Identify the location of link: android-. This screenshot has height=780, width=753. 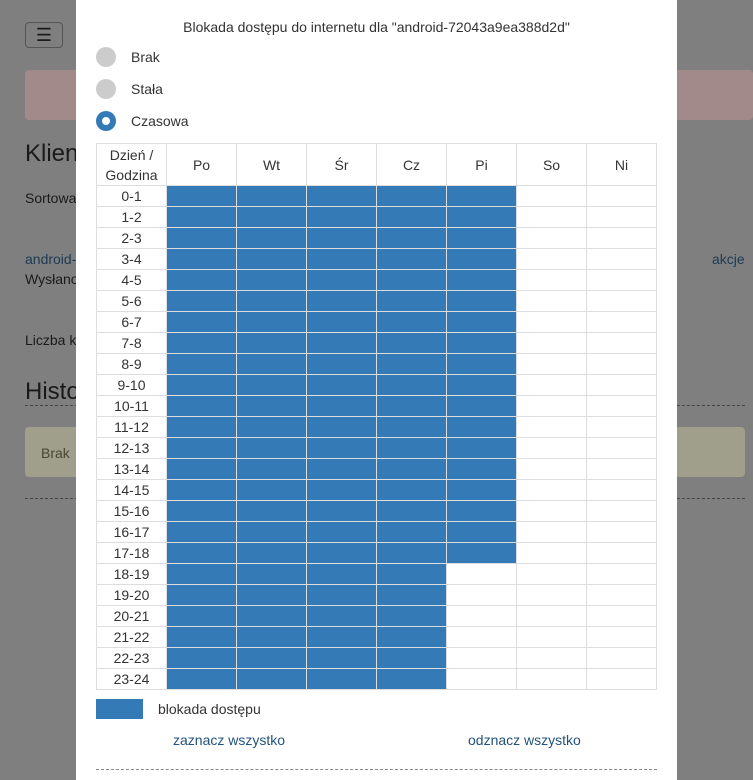
(51, 259).